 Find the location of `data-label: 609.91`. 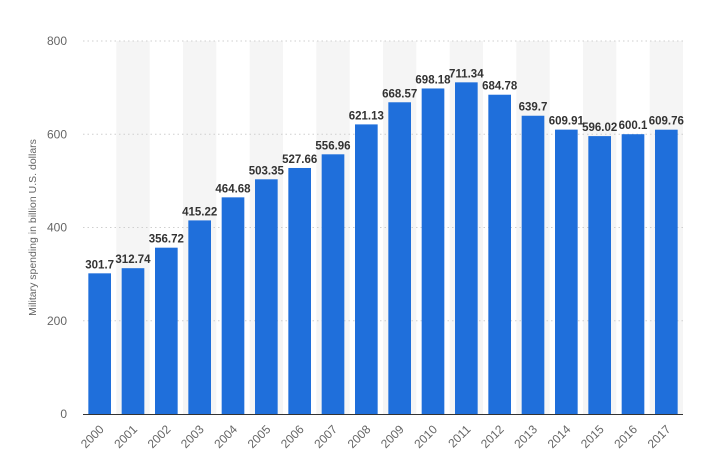

data-label: 609.91 is located at coordinates (567, 122).